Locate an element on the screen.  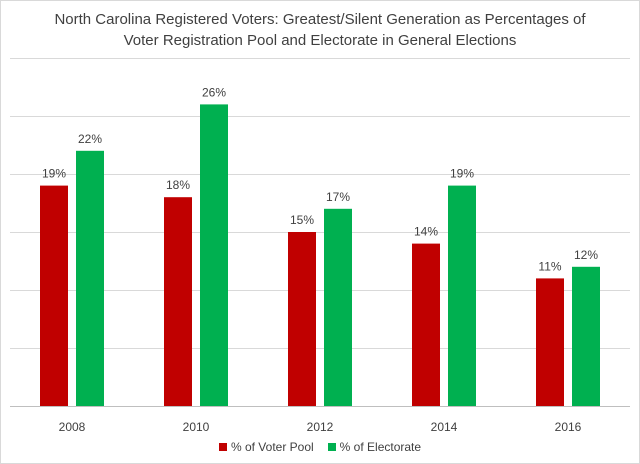
x-tick-label: 2012 is located at coordinates (320, 427).